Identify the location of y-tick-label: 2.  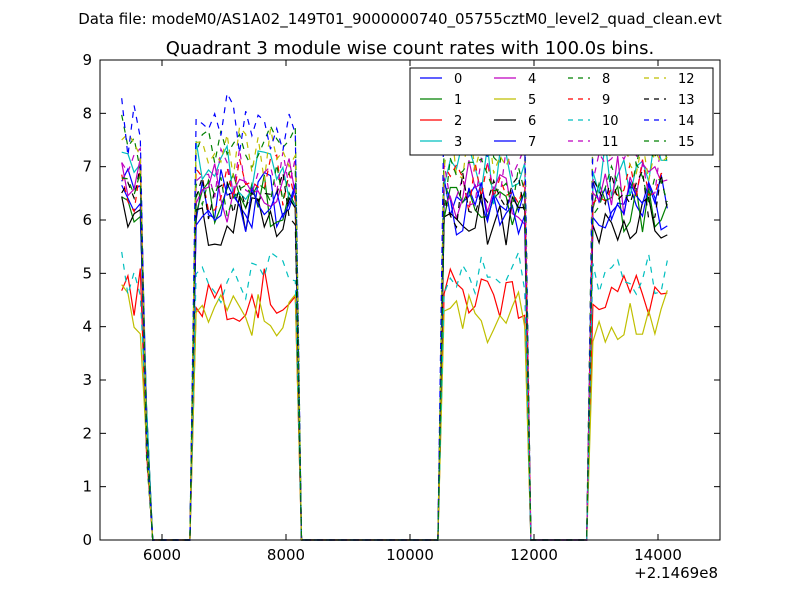
(87, 433).